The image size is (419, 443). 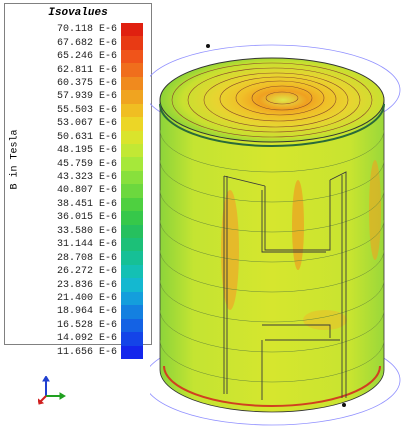 I want to click on legend-value: 70.118 E-6, so click(x=86, y=30).